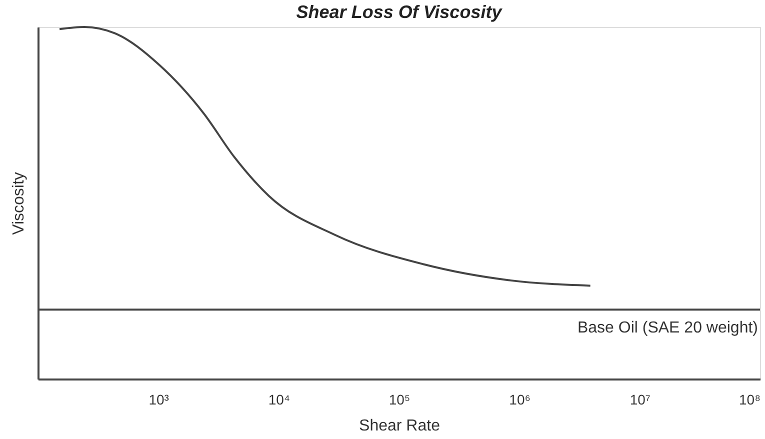  What do you see at coordinates (750, 400) in the screenshot?
I see `x-tick-label: 10⁸` at bounding box center [750, 400].